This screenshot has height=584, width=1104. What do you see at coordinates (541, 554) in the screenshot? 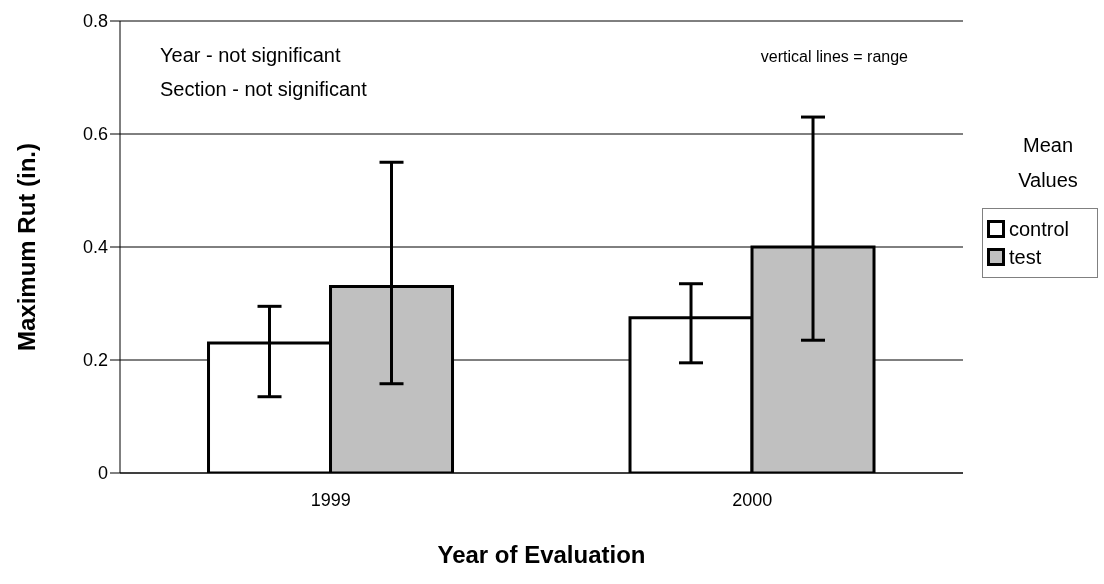
I see `x-axis-title: Year of Evaluation` at bounding box center [541, 554].